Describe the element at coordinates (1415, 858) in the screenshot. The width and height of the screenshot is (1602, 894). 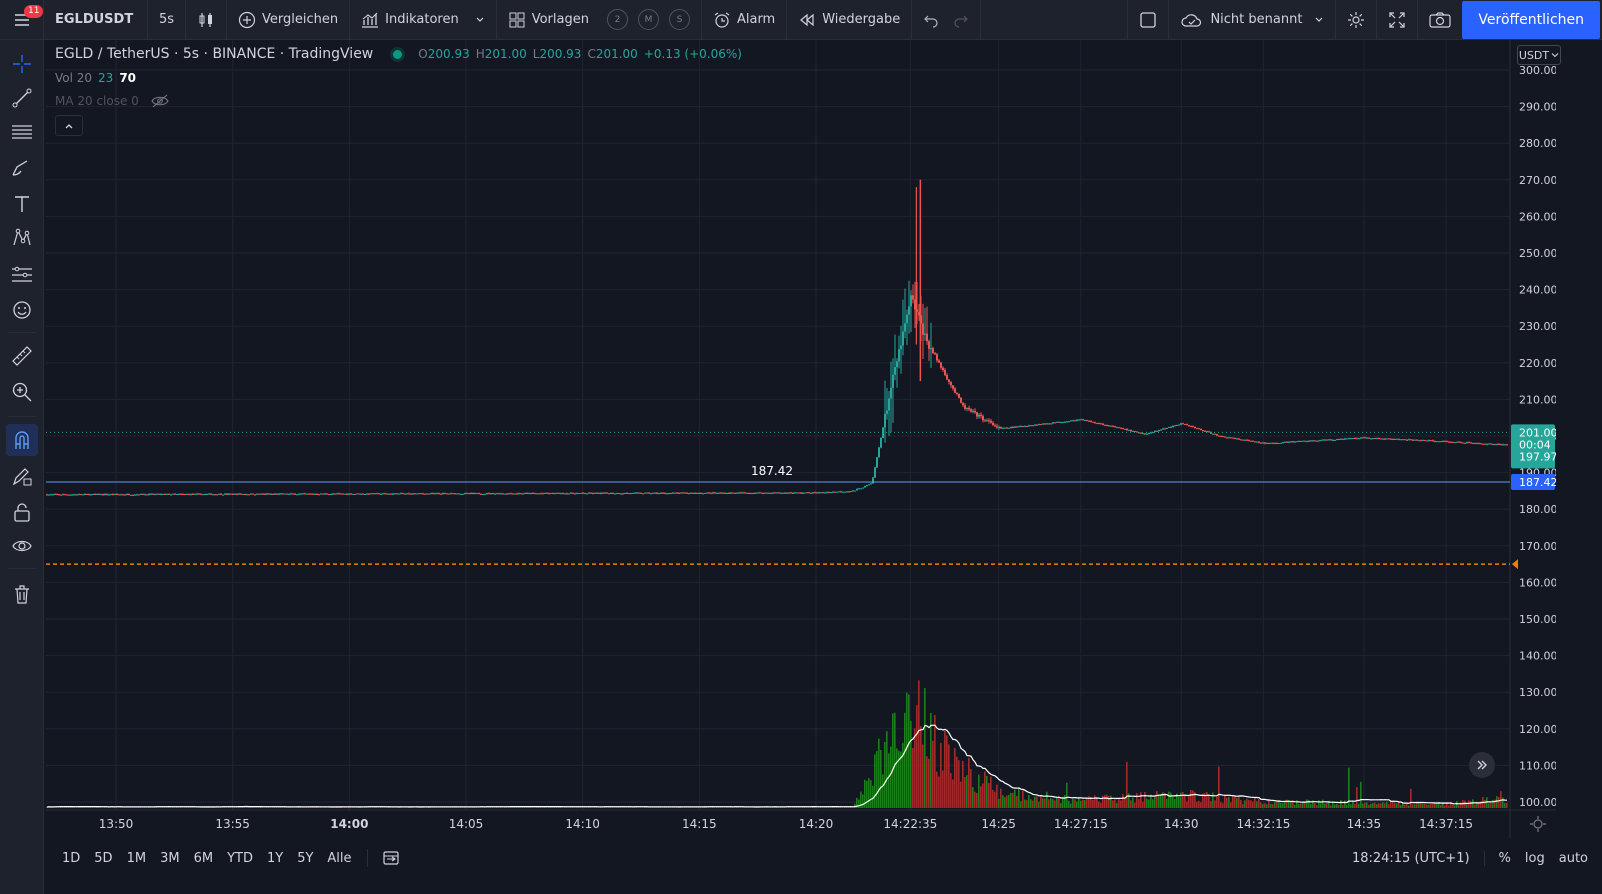
I see `timezone-clock: 18:24:15 (UTC+1)` at that location.